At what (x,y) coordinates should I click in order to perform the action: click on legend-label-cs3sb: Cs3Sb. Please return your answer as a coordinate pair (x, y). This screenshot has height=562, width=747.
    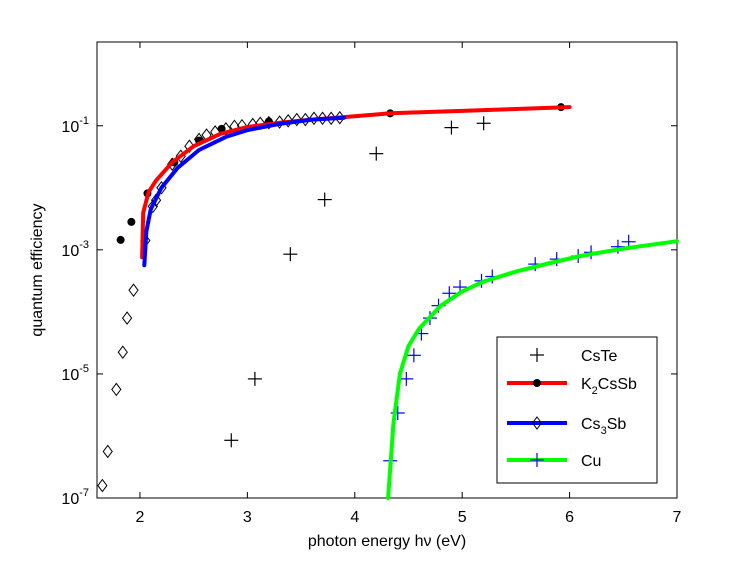
    Looking at the image, I should click on (603, 426).